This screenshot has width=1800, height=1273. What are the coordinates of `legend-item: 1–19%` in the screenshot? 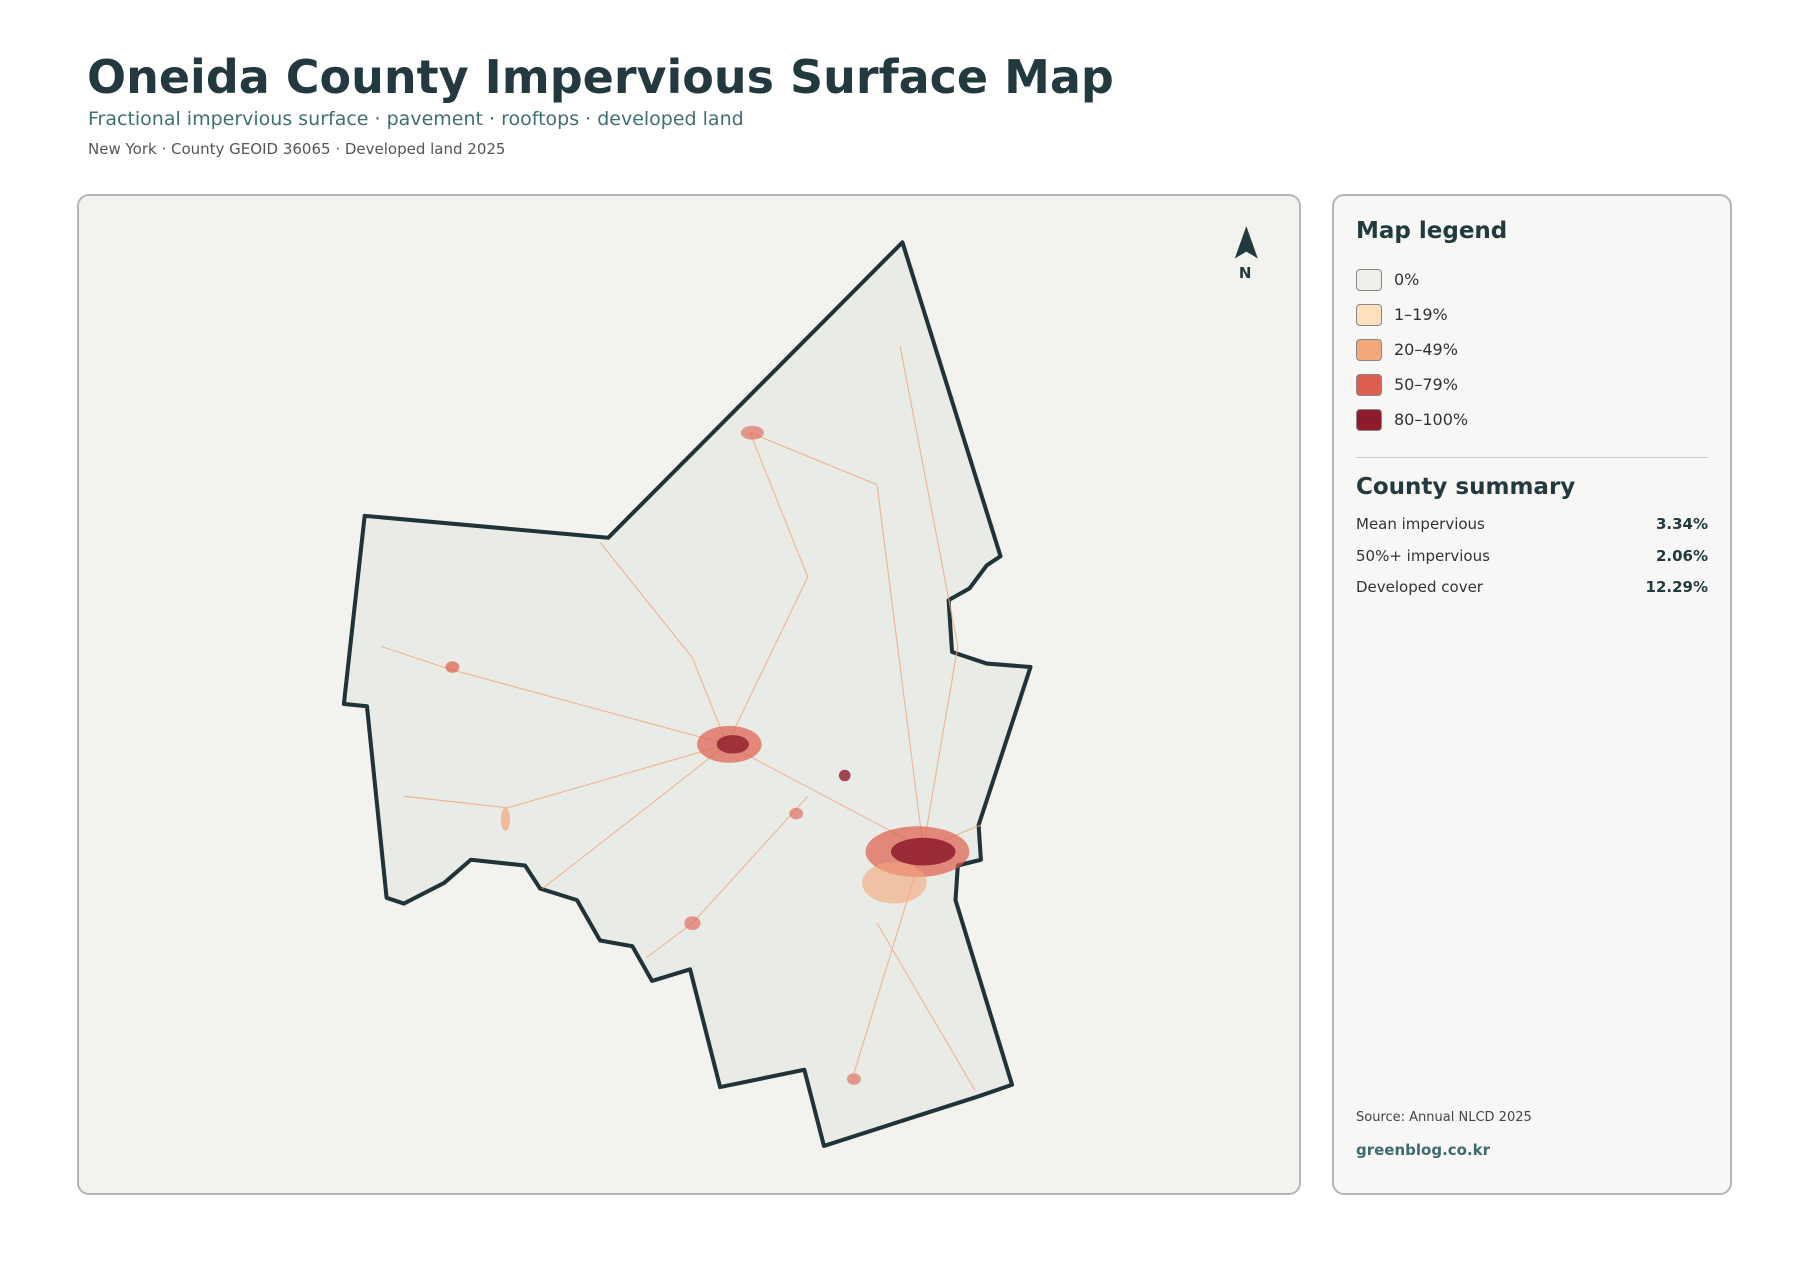 It's located at (1412, 314).